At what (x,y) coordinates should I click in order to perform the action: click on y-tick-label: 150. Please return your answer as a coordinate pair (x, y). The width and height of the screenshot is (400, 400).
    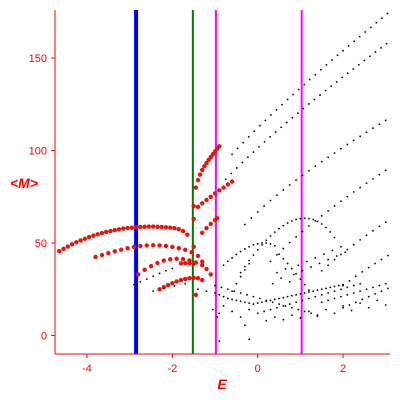
    Looking at the image, I should click on (38, 59).